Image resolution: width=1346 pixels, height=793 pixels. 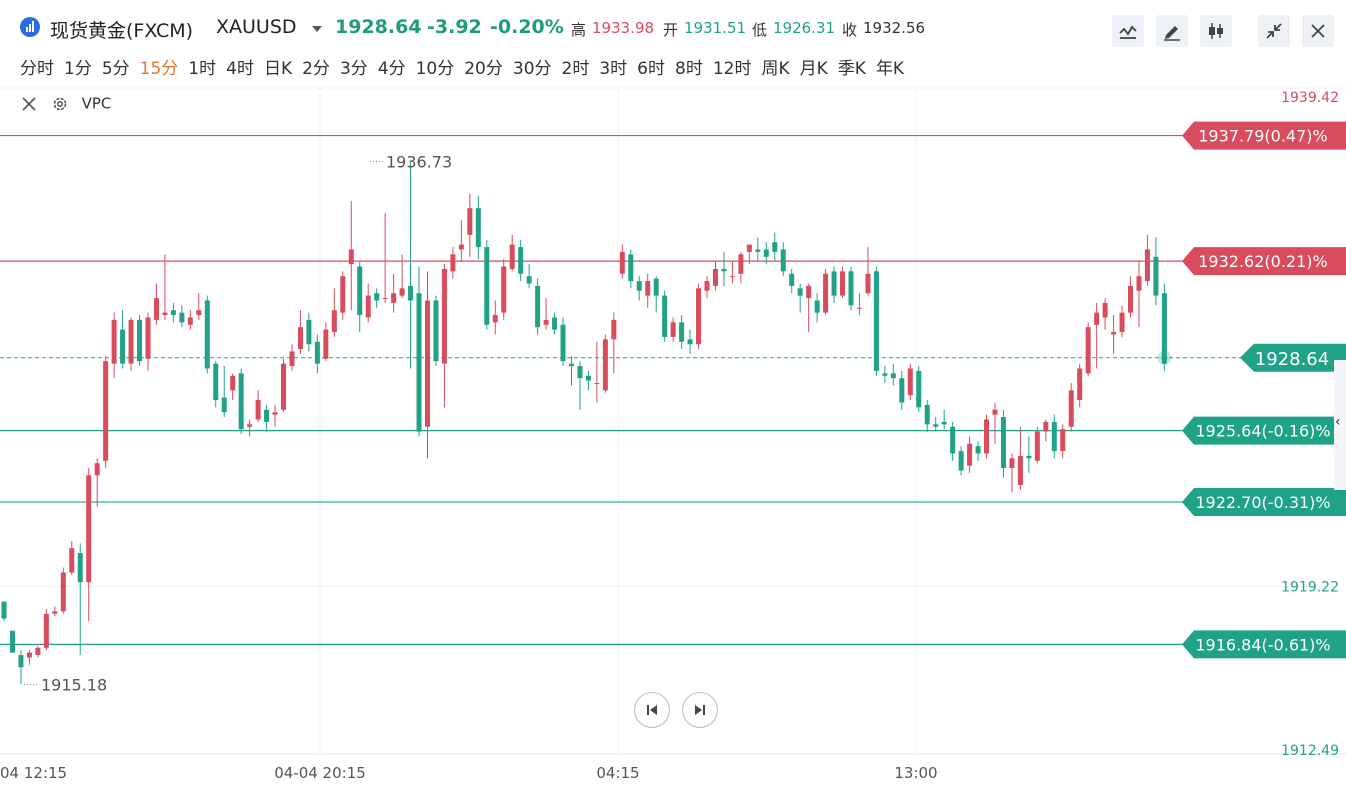 What do you see at coordinates (278, 69) in the screenshot?
I see `timeframe-6: 日K` at bounding box center [278, 69].